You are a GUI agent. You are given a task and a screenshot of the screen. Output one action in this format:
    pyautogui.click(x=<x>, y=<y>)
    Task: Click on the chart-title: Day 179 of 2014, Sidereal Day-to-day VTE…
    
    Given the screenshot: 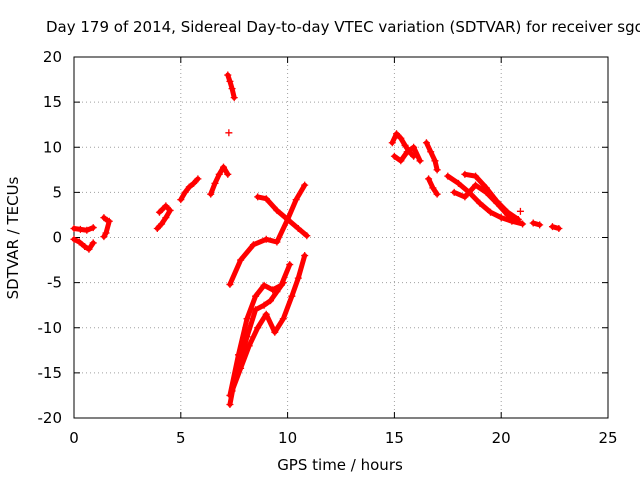 What is the action you would take?
    pyautogui.click(x=343, y=27)
    